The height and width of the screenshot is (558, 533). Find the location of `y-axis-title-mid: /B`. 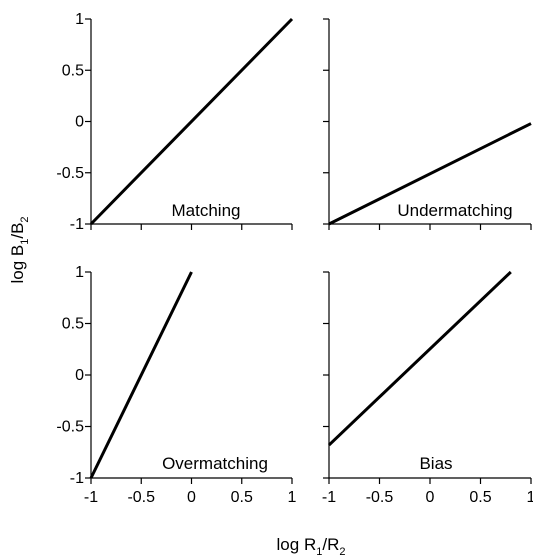

y-axis-title-mid: /B is located at coordinates (17, 231).